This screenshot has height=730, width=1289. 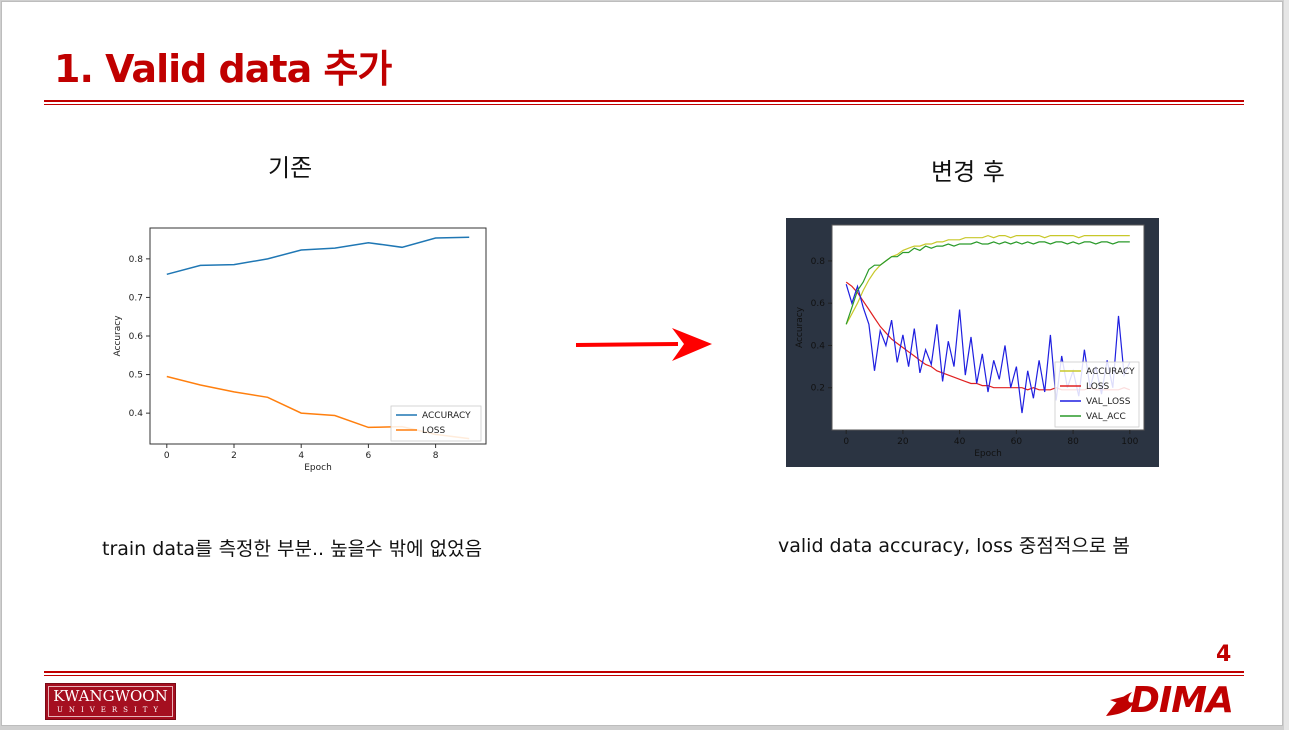 What do you see at coordinates (903, 442) in the screenshot?
I see `x-tick-label: 20` at bounding box center [903, 442].